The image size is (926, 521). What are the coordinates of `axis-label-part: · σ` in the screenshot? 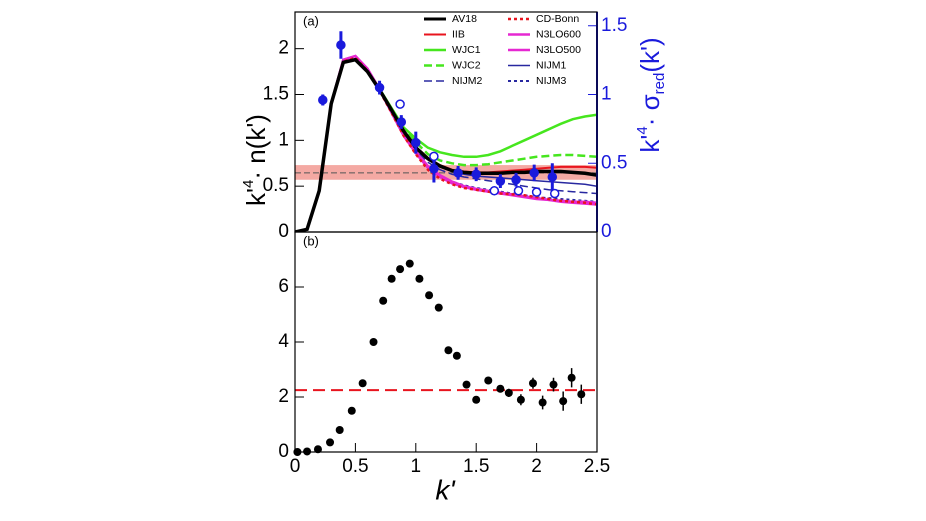 It's located at (650, 110).